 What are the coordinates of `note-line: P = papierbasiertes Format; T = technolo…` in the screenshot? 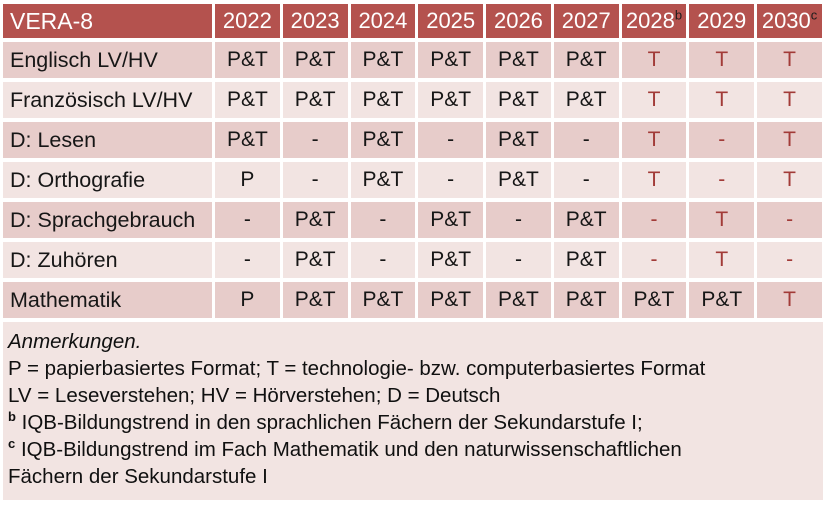 It's located at (357, 368).